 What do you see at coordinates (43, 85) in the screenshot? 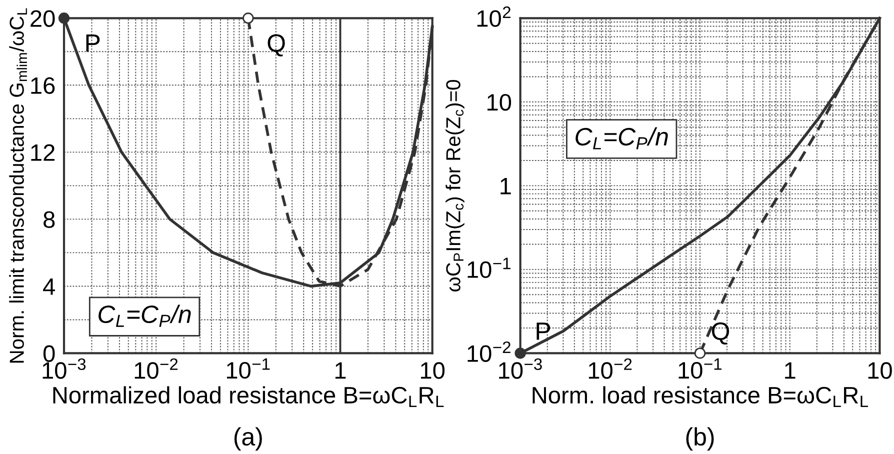
I see `y-tick-label: 16` at bounding box center [43, 85].